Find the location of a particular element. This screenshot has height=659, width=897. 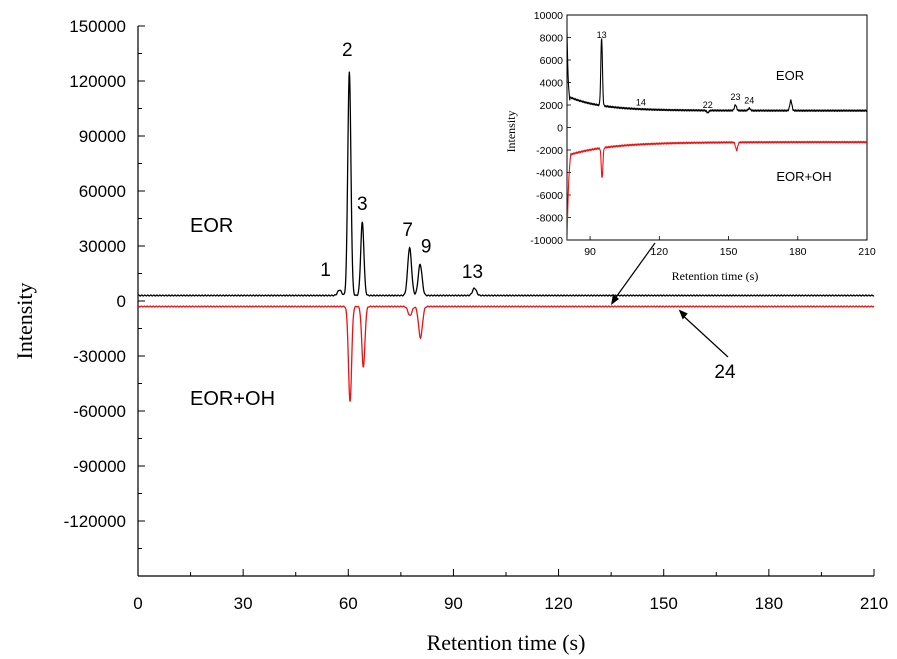

y-tick-label: 60000 is located at coordinates (102, 191).